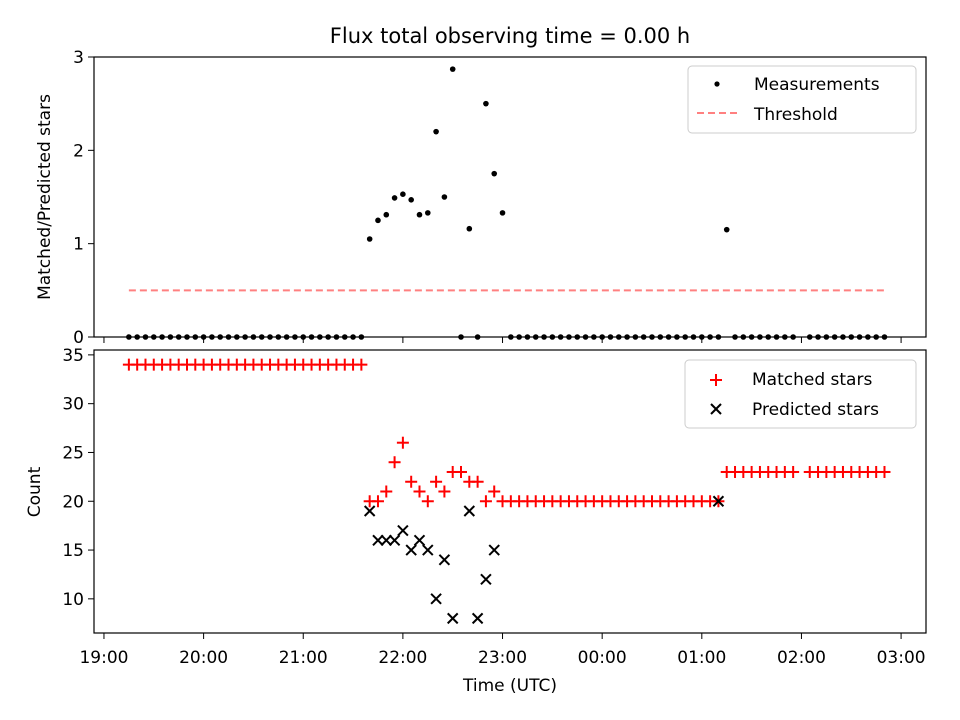 This screenshot has width=960, height=720. What do you see at coordinates (78, 338) in the screenshot?
I see `top-y-tick-label: 0` at bounding box center [78, 338].